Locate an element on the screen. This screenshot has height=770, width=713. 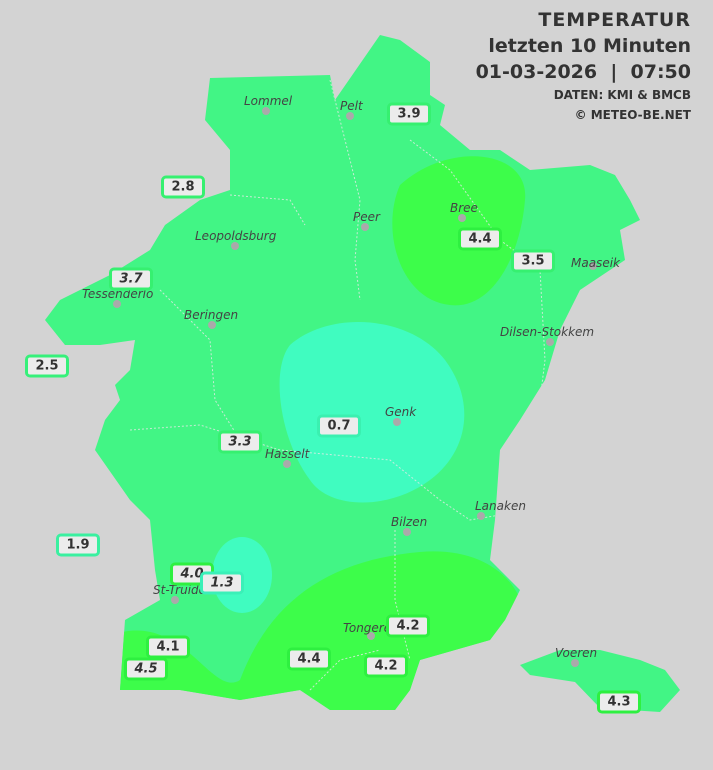
temperature-reading: 1.3 is located at coordinates (222, 583).